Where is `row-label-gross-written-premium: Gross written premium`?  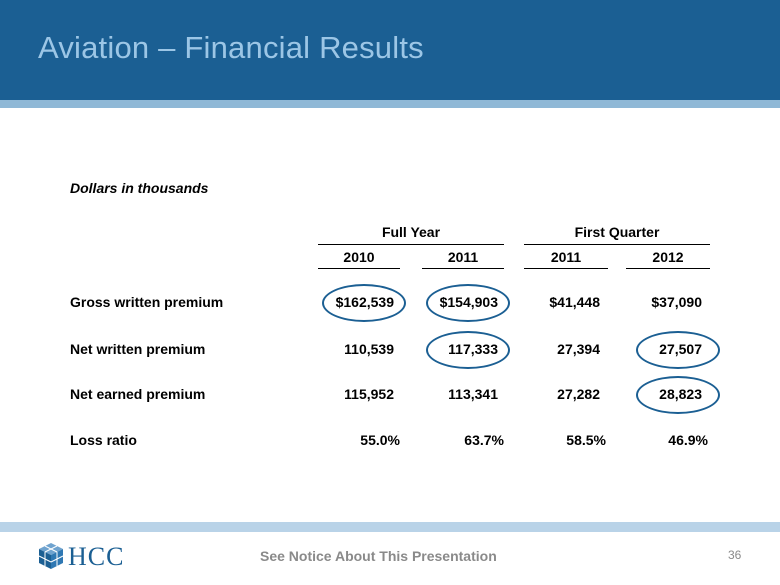 row-label-gross-written-premium: Gross written premium is located at coordinates (147, 302).